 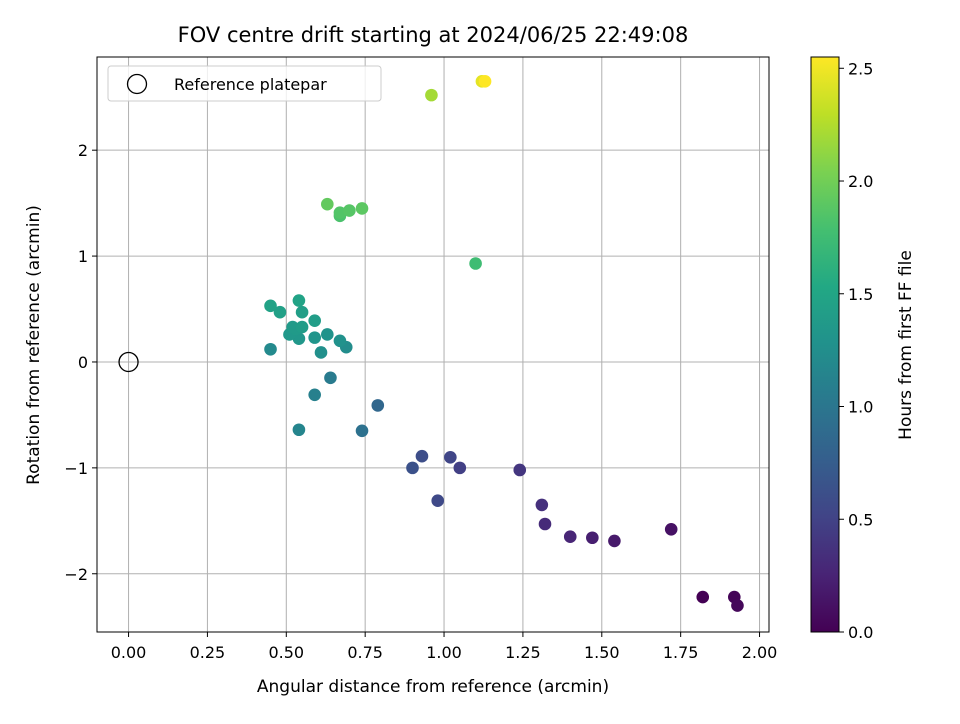 I want to click on y-tick-label: 0, so click(x=83, y=362).